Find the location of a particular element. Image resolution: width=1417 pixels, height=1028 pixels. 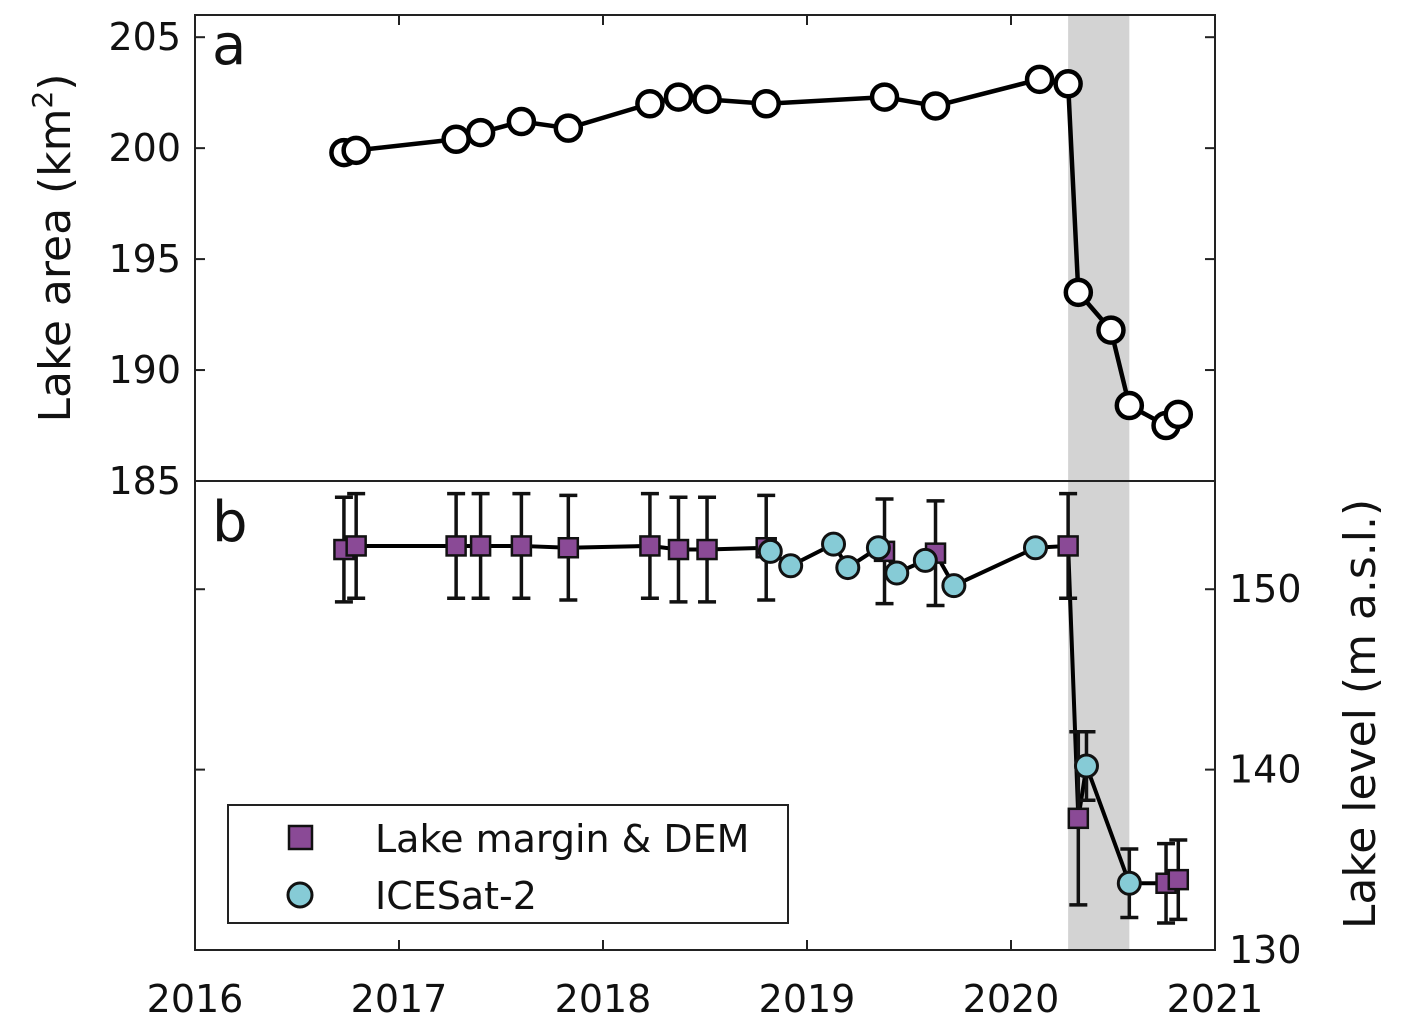

y-title-a-close: ) is located at coordinates (55, 81).